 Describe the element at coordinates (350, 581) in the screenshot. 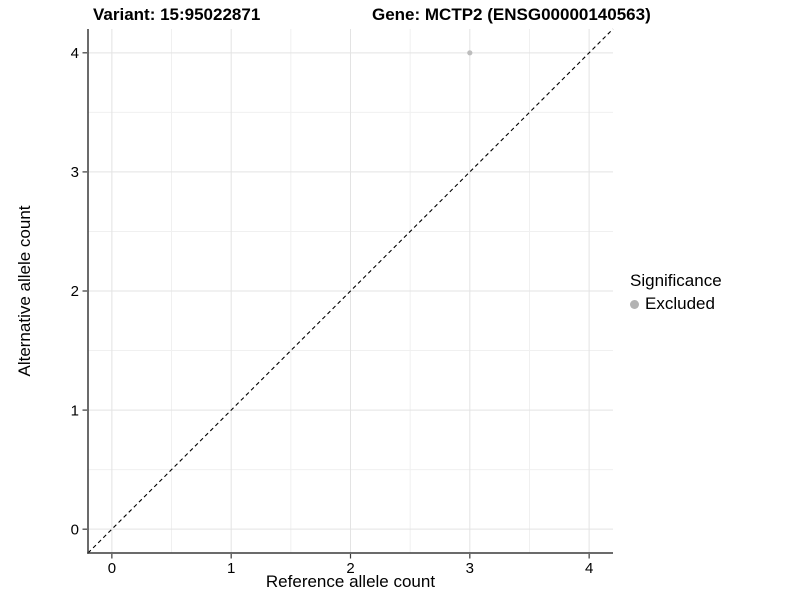

I see `x-axis-title: Reference allele count` at that location.